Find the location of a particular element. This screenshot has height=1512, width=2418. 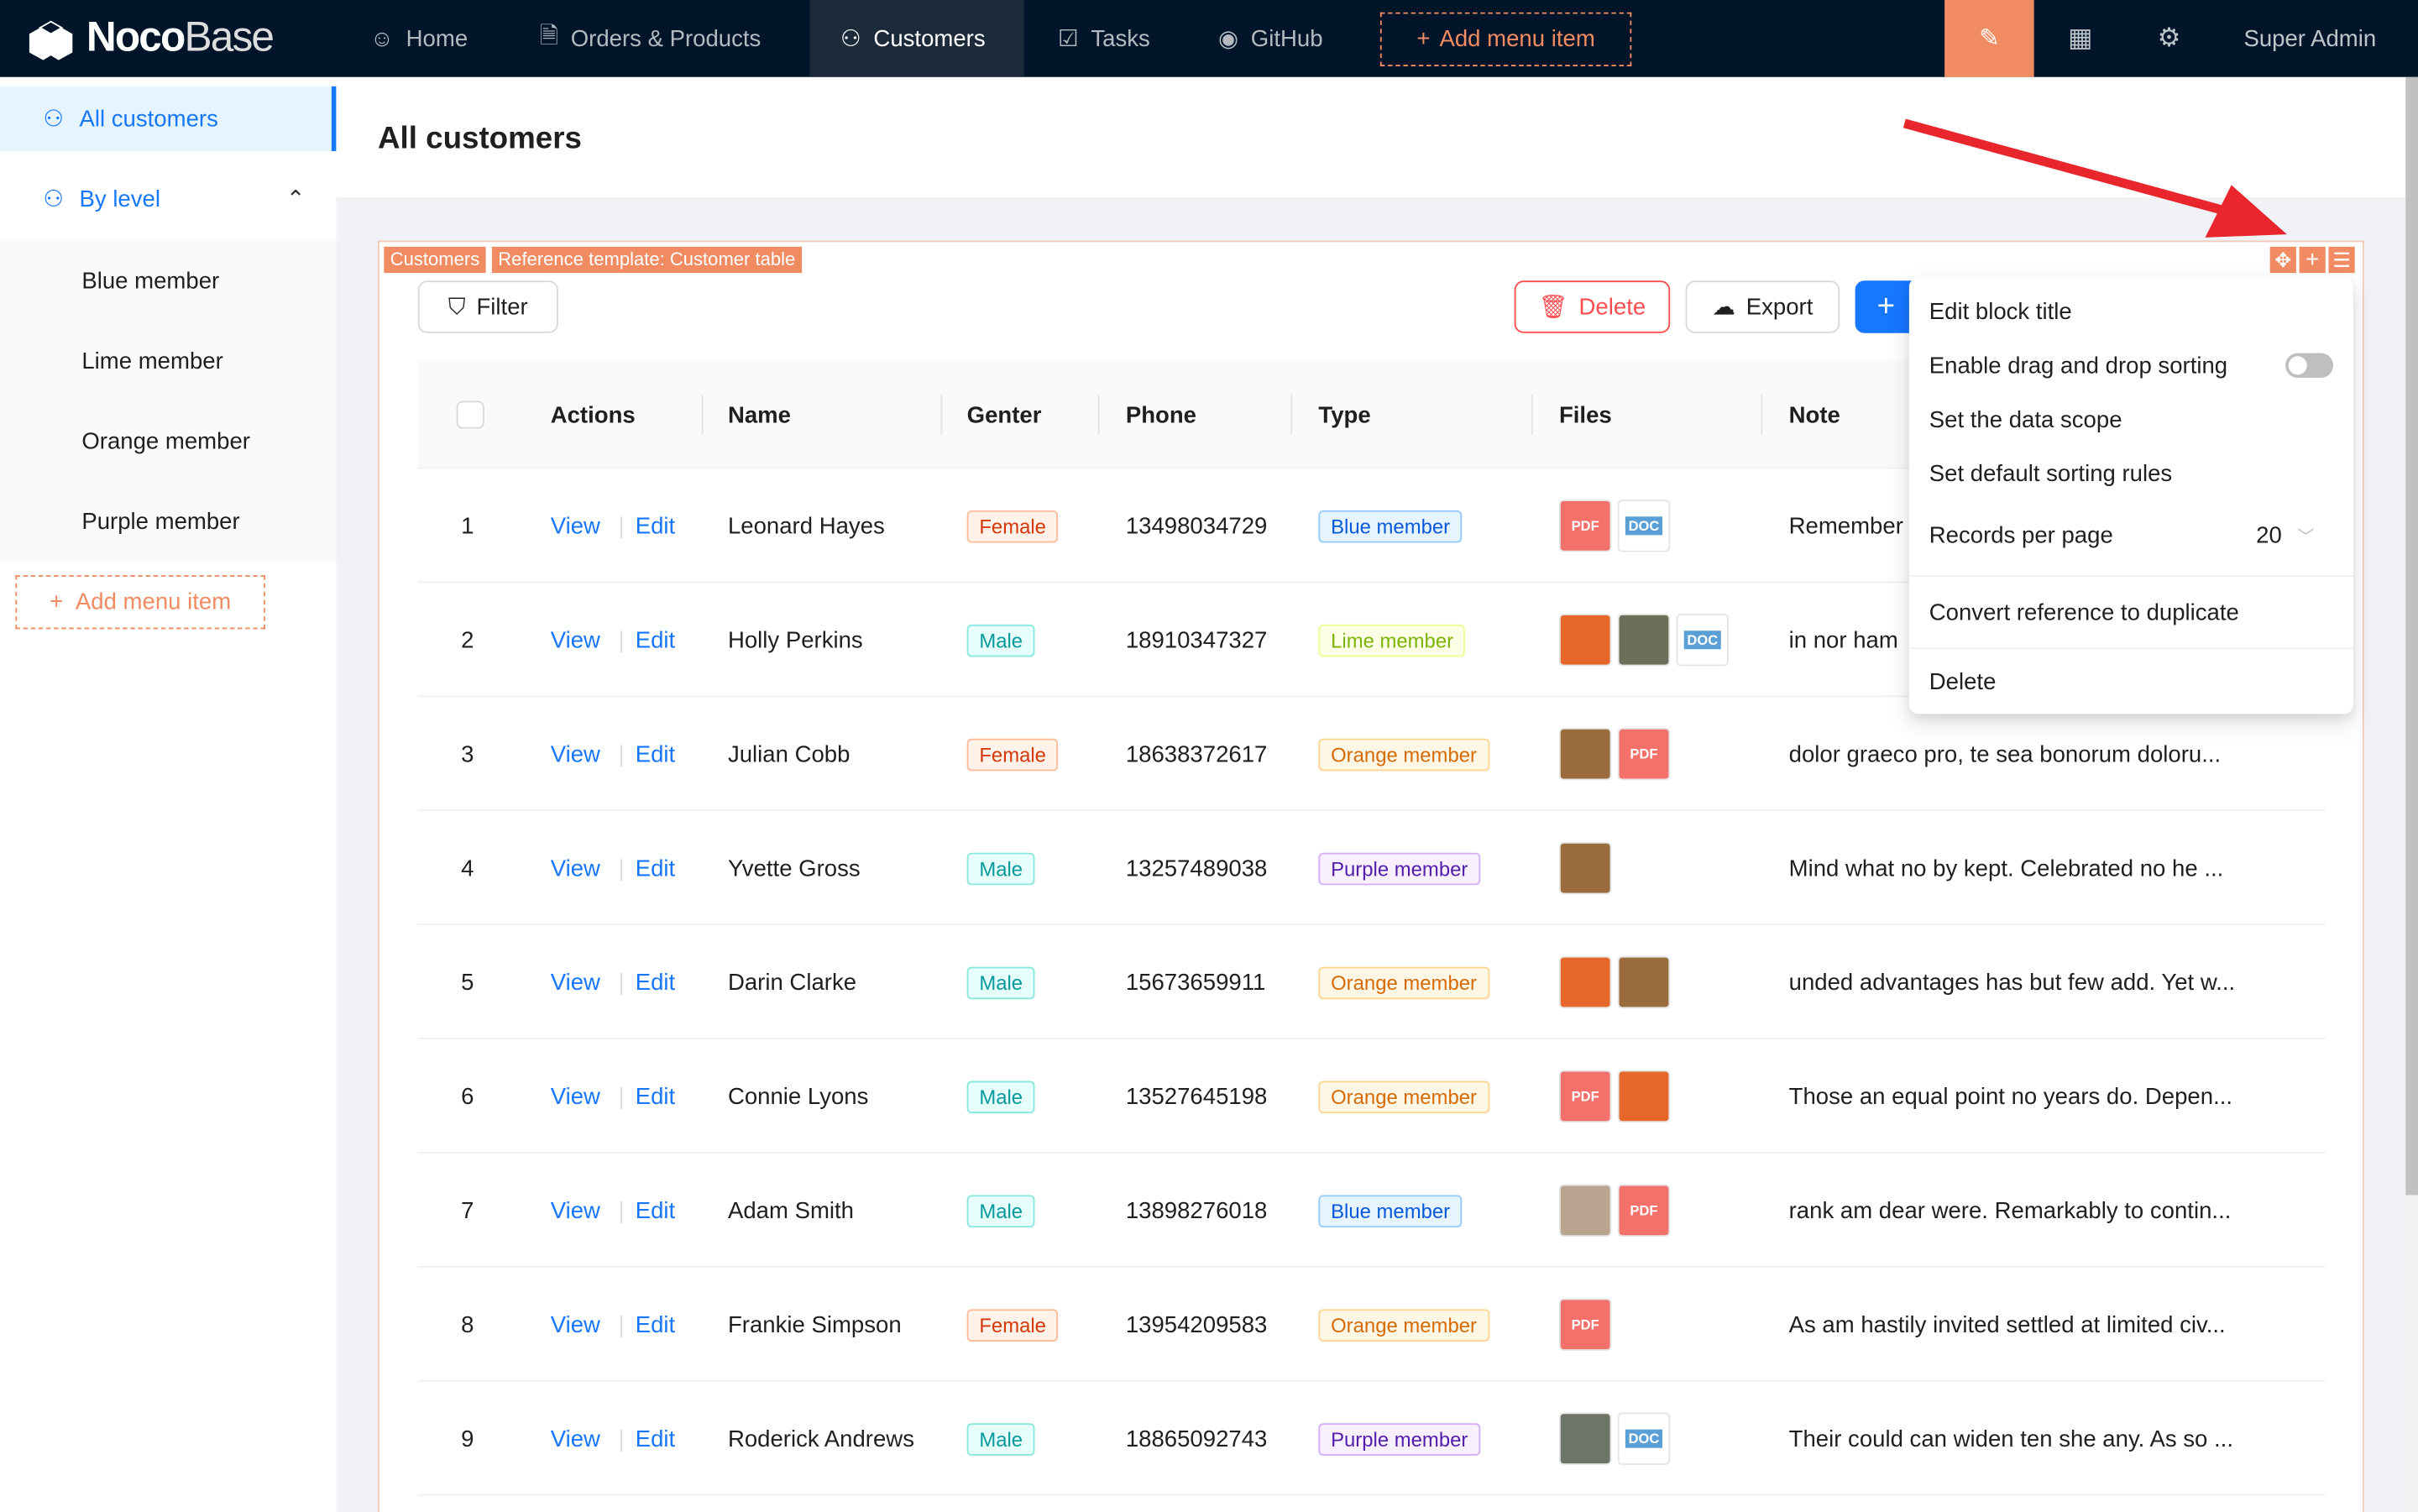

file-thumbnail-img-street is located at coordinates (1585, 1438).